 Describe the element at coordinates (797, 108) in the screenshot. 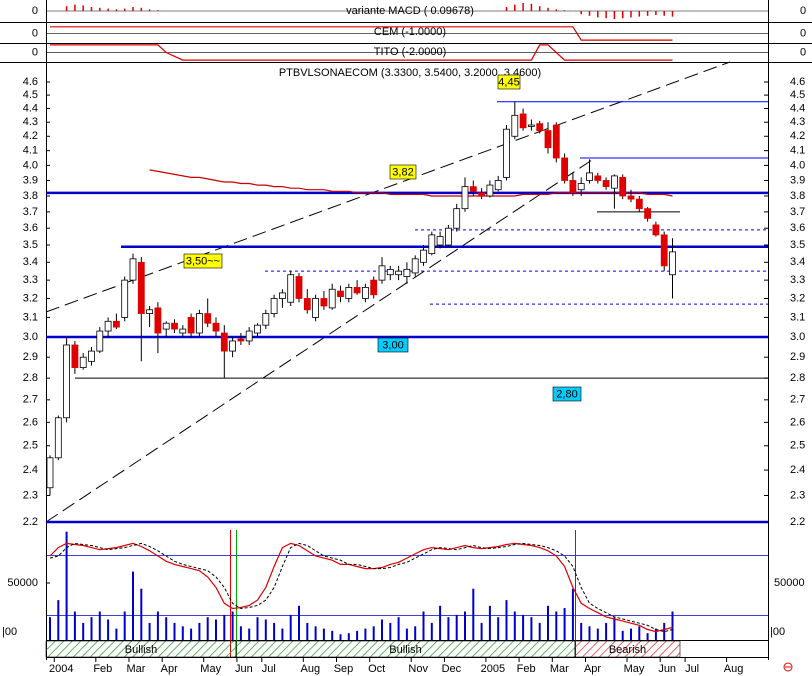

I see `y-tick-label-right: 4.4` at that location.